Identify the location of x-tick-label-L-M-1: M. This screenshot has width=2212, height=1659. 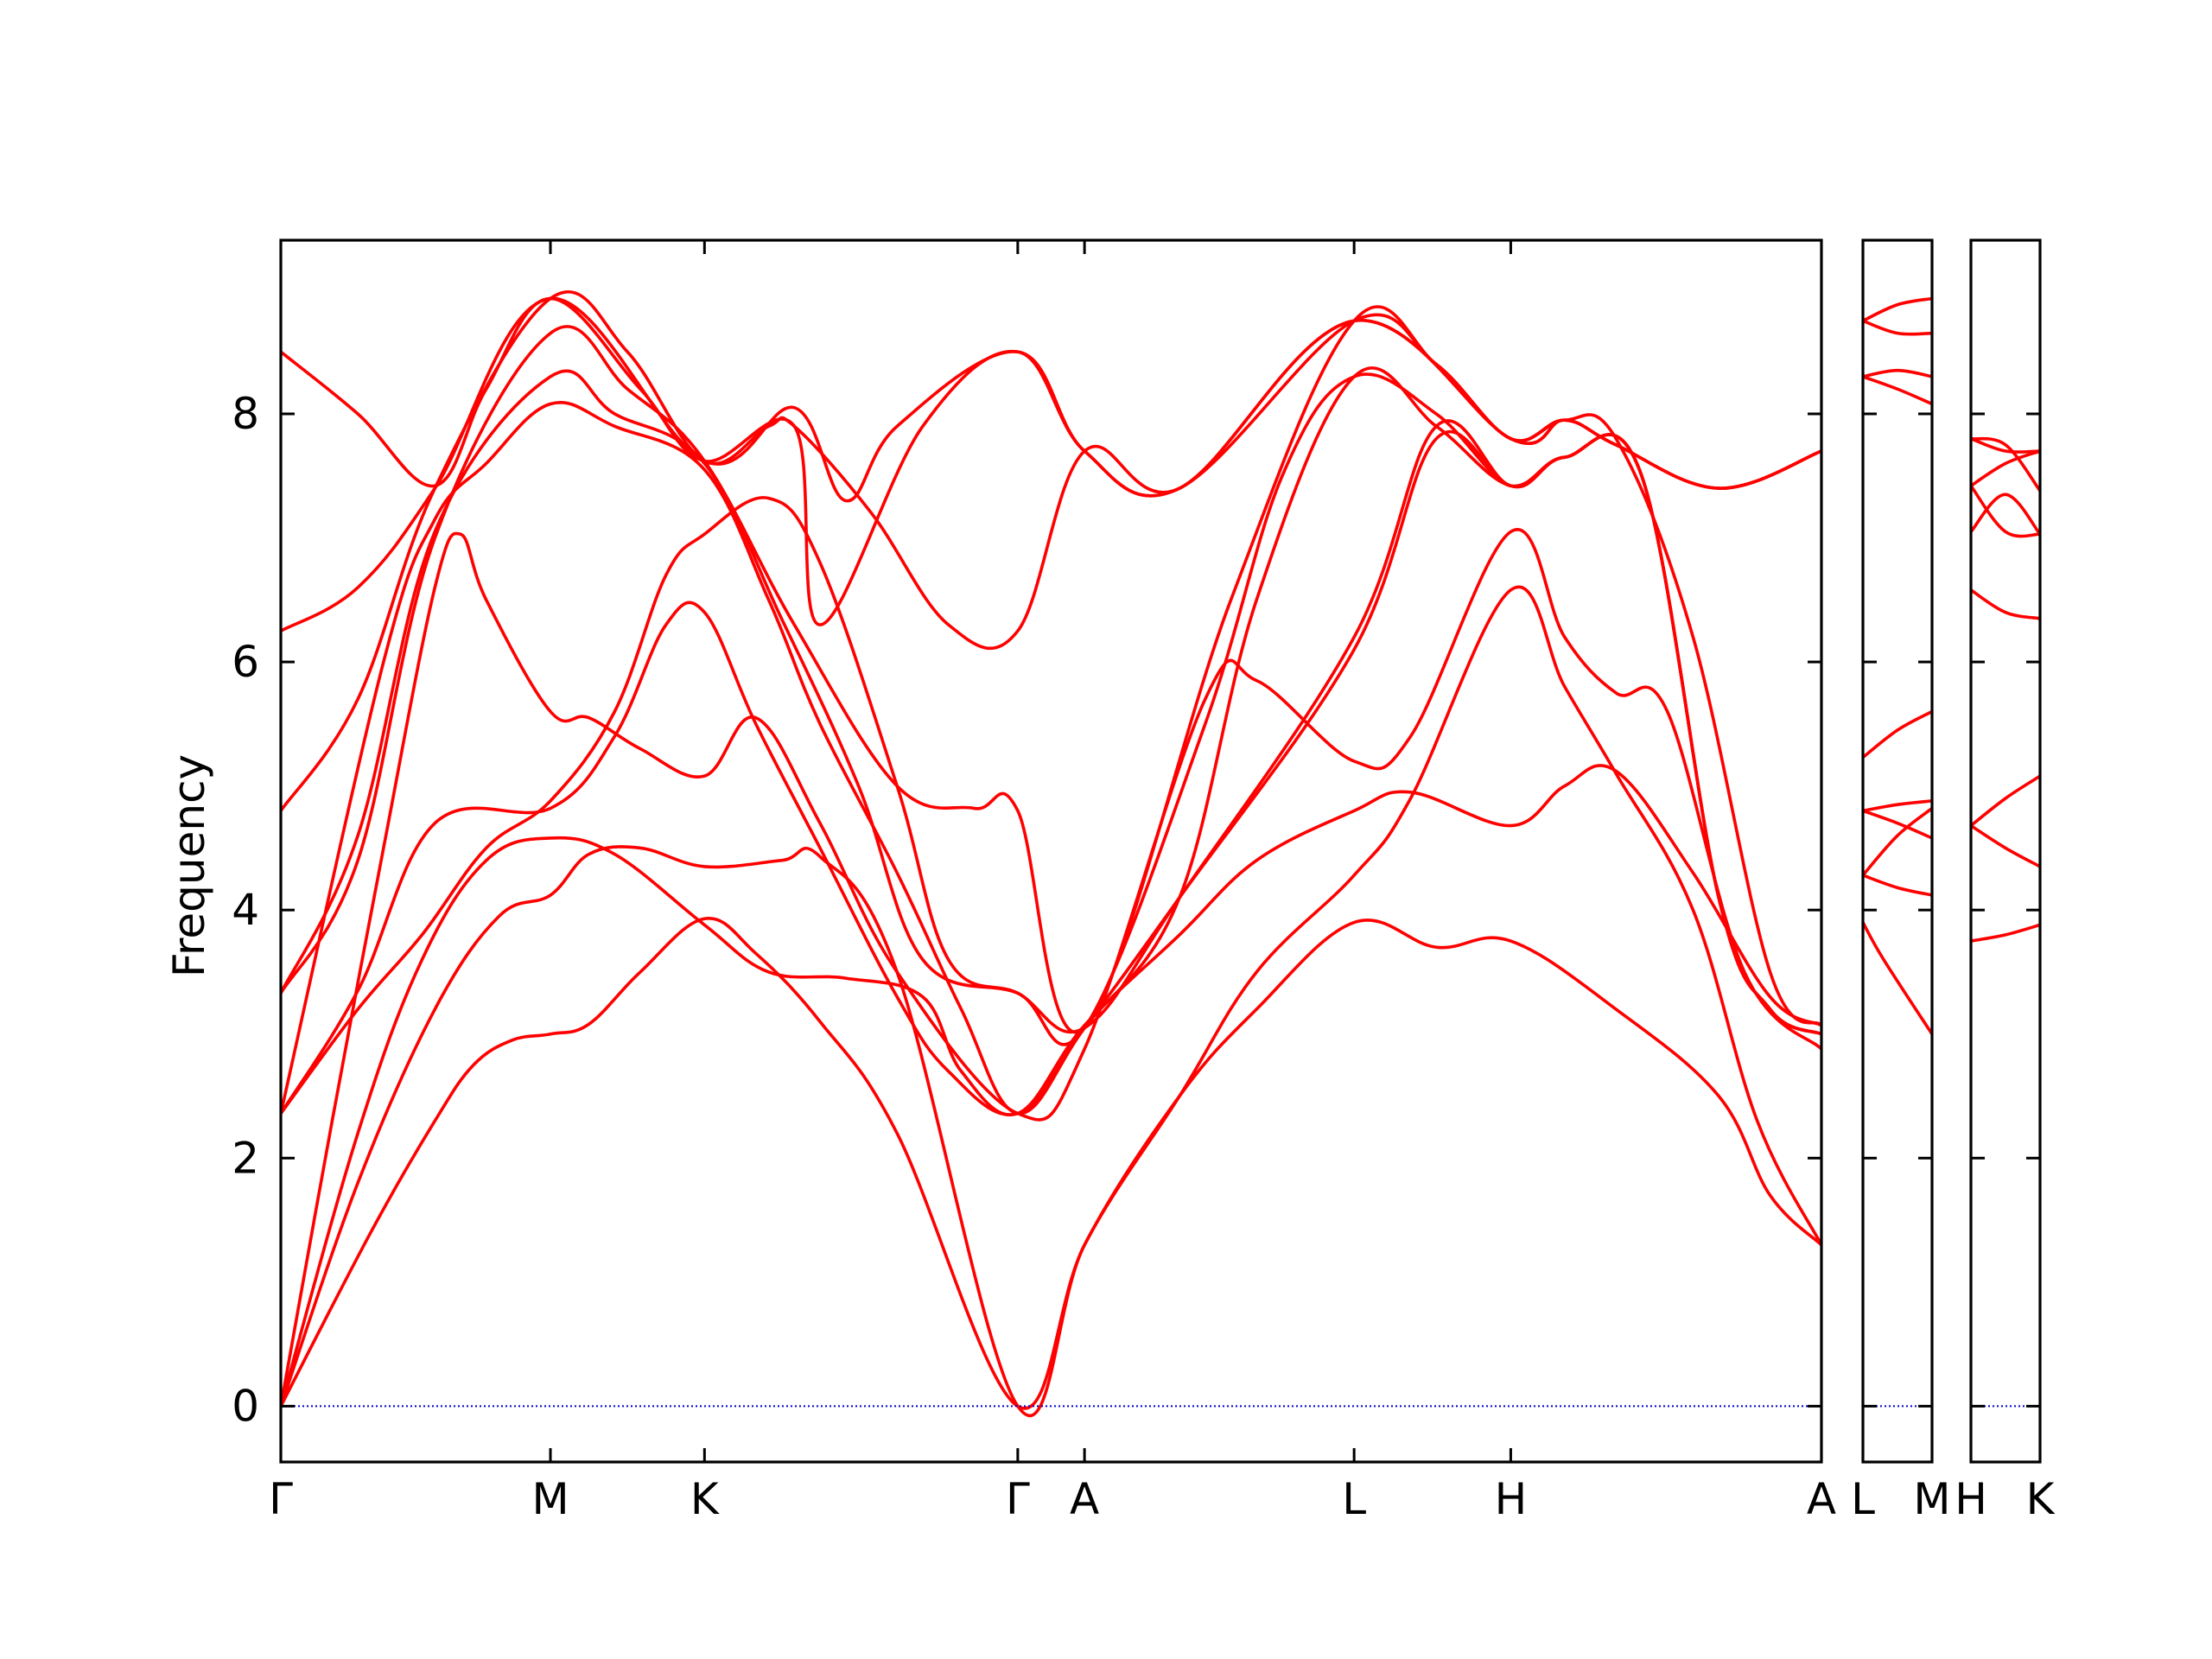
(1931, 1499).